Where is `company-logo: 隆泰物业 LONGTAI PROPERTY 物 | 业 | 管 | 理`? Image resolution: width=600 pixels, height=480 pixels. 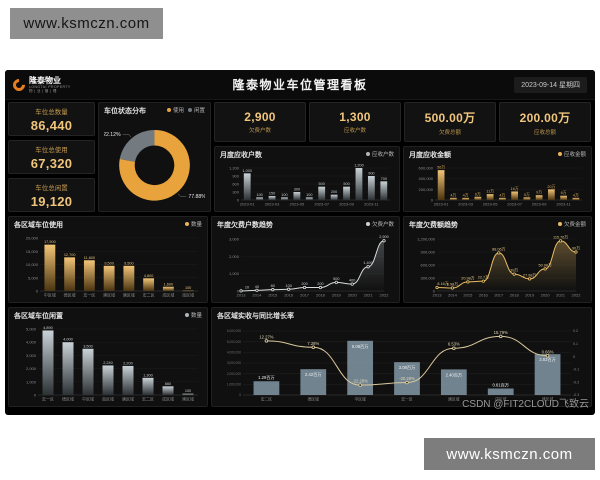
company-logo: 隆泰物业 LONGTAI PROPERTY 物 | 业 | 管 | 理 is located at coordinates (40, 85).